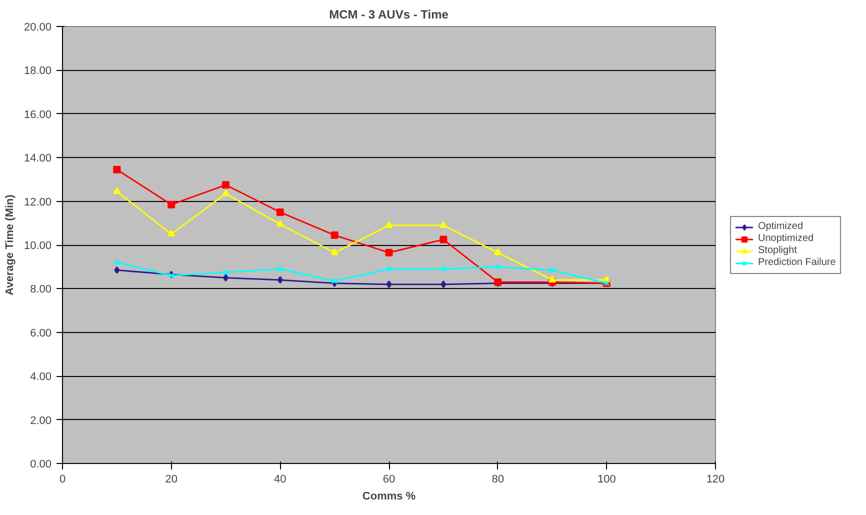 This screenshot has height=515, width=866. What do you see at coordinates (280, 480) in the screenshot?
I see `x-tick-label: 40` at bounding box center [280, 480].